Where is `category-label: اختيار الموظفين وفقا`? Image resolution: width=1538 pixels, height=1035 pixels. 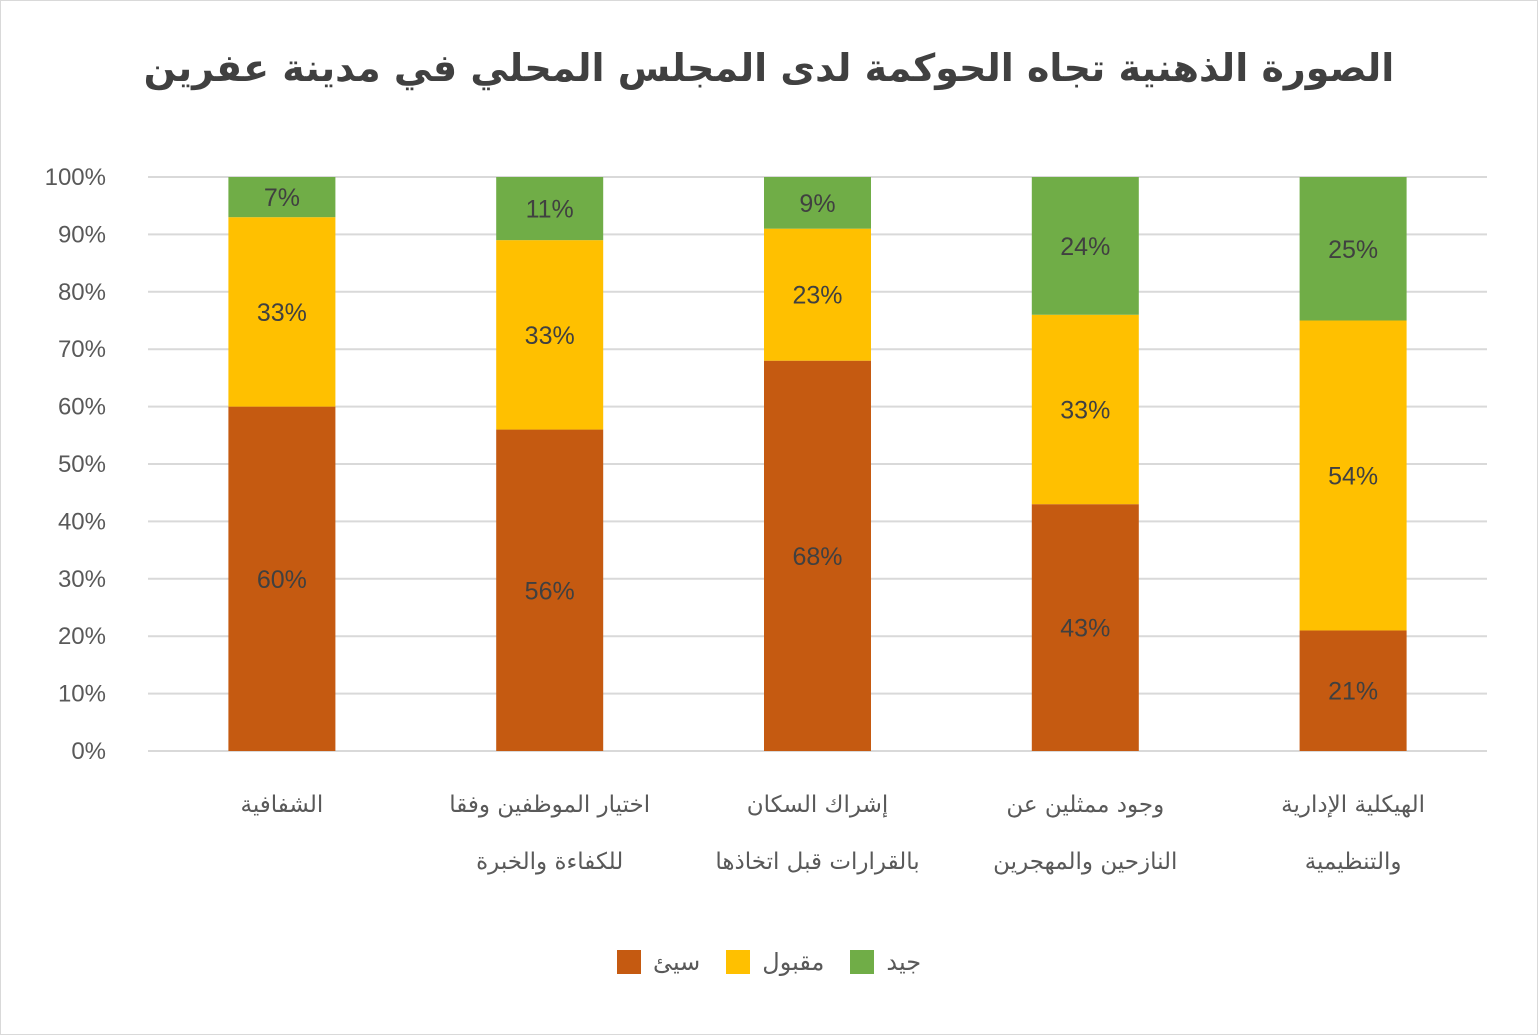
category-label: اختيار الموظفين وفقا is located at coordinates (549, 805).